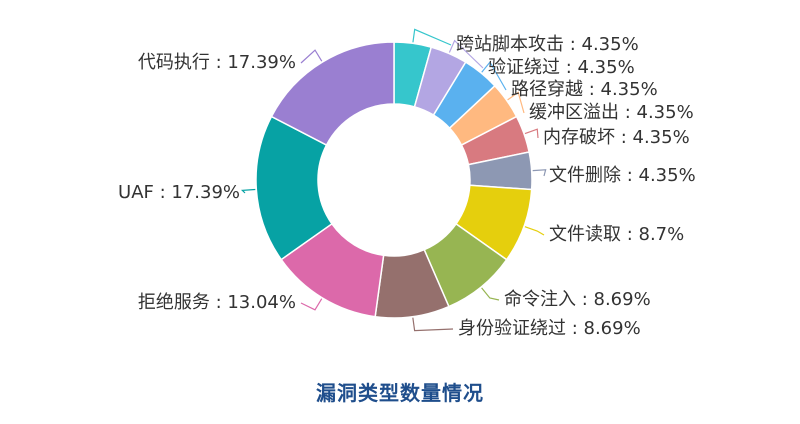  What do you see at coordinates (616, 137) in the screenshot?
I see `slice-label: 内存破坏 : 4.35%` at bounding box center [616, 137].